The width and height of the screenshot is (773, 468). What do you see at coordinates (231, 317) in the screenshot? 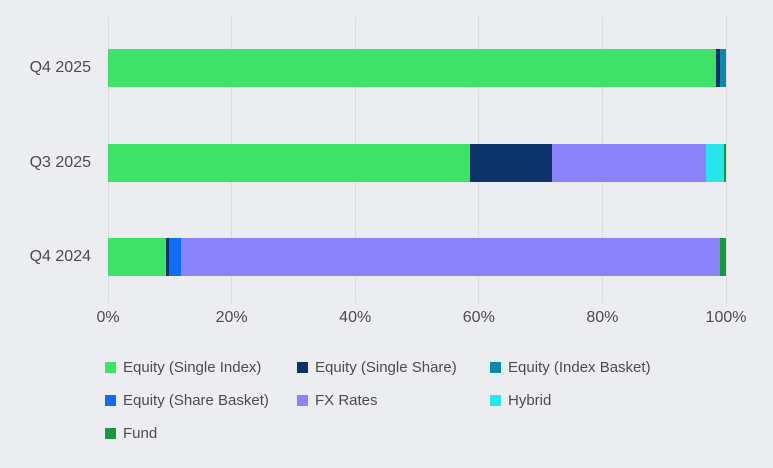
I see `x-tick-label: 20%` at bounding box center [231, 317].